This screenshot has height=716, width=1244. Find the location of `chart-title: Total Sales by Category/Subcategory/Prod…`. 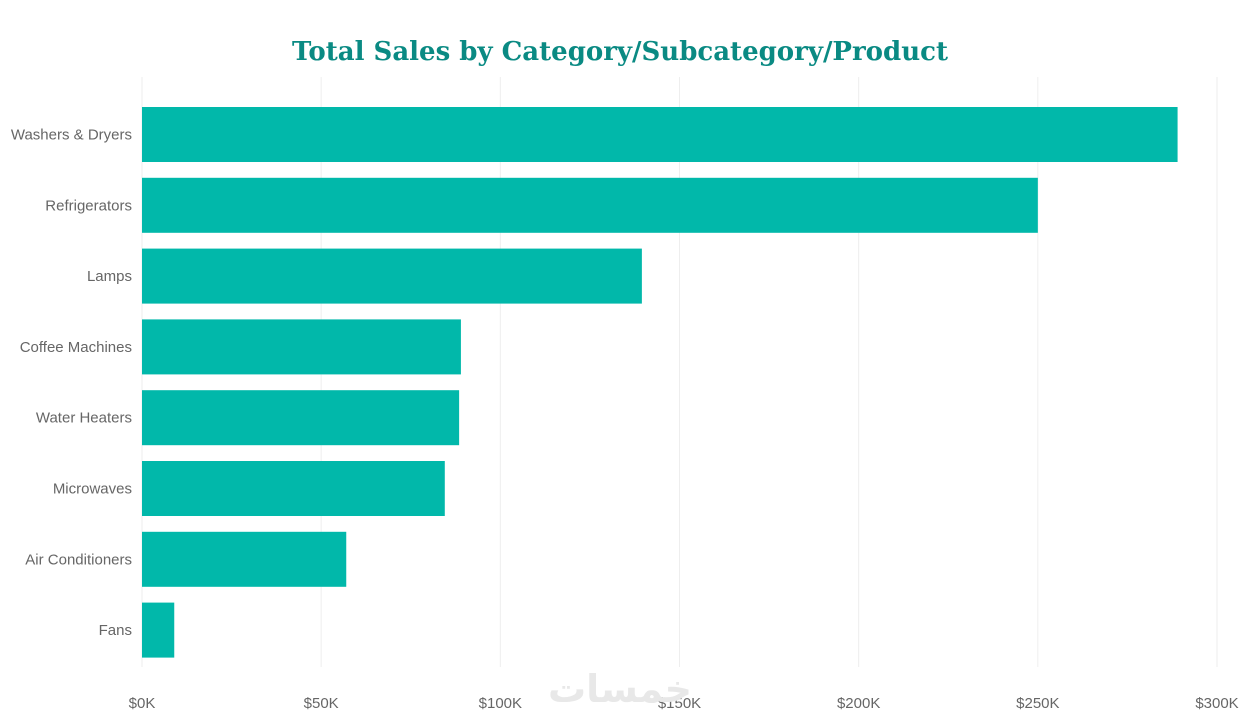

chart-title: Total Sales by Category/Subcategory/Prod… is located at coordinates (620, 52).